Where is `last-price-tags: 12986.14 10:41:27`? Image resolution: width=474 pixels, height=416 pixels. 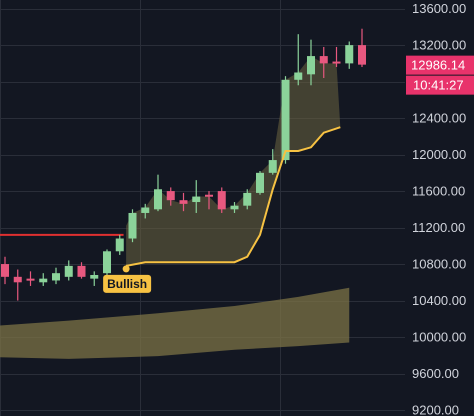
last-price-tags: 12986.14 10:41:27 is located at coordinates (440, 75).